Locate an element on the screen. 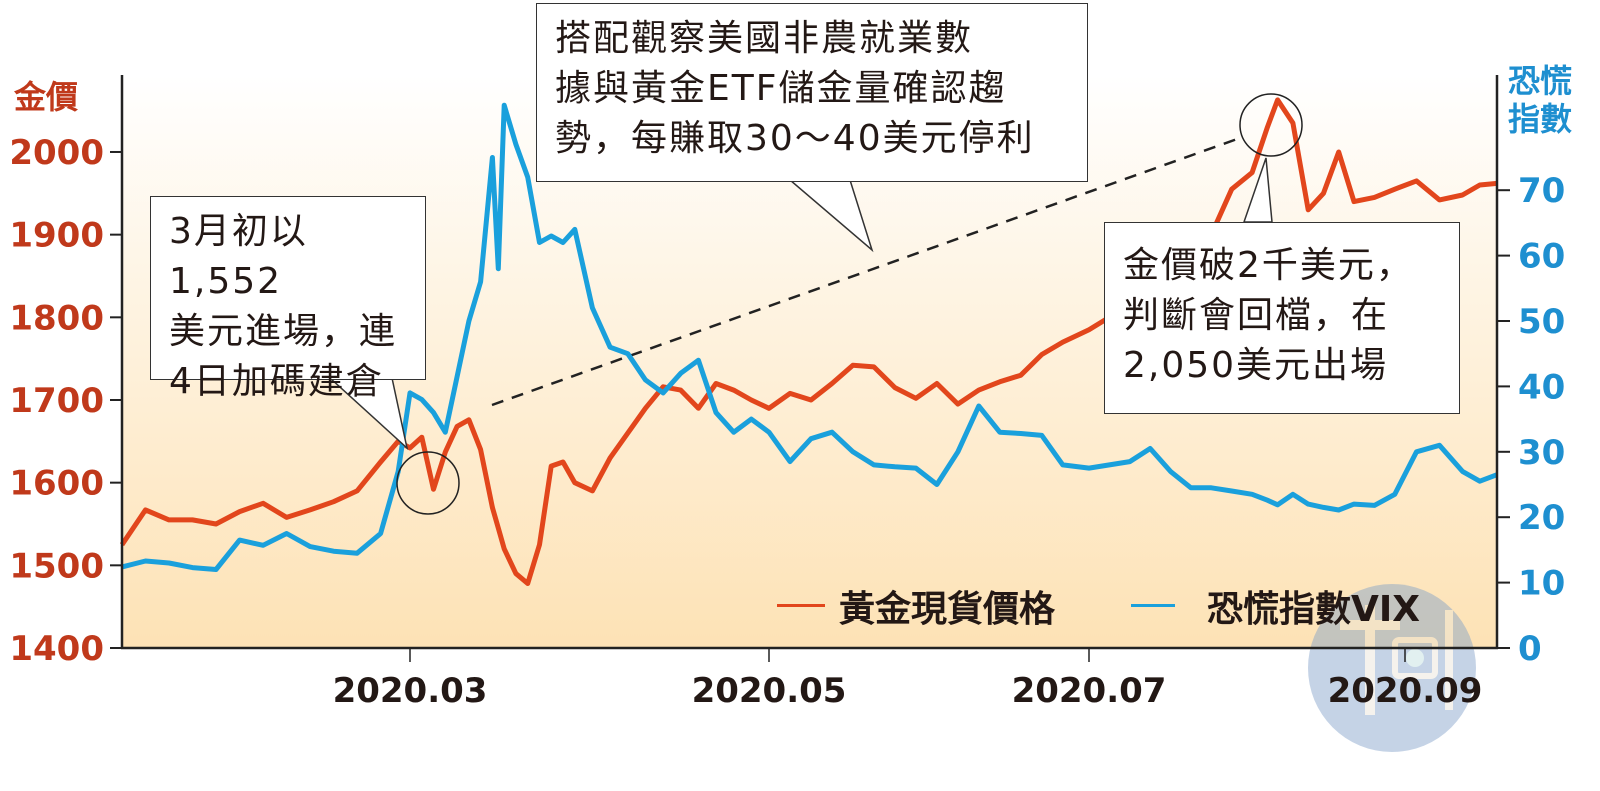 This screenshot has height=791, width=1600. right-tick-label: 10 is located at coordinates (1541, 584).